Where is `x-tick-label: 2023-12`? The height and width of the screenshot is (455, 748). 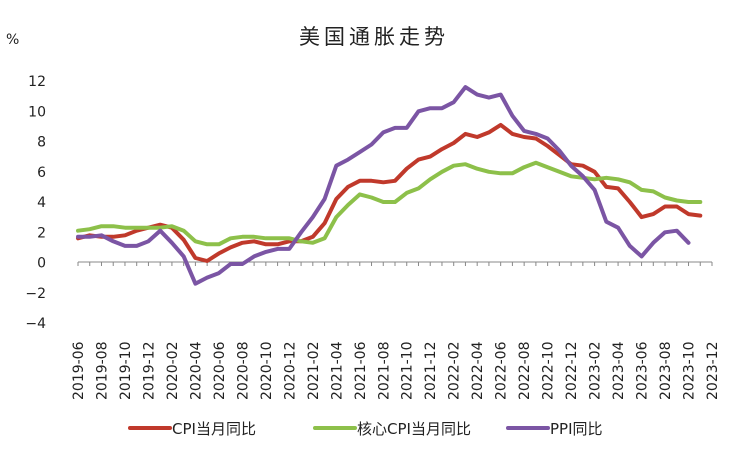
x-tick-label: 2023-12 is located at coordinates (713, 371).